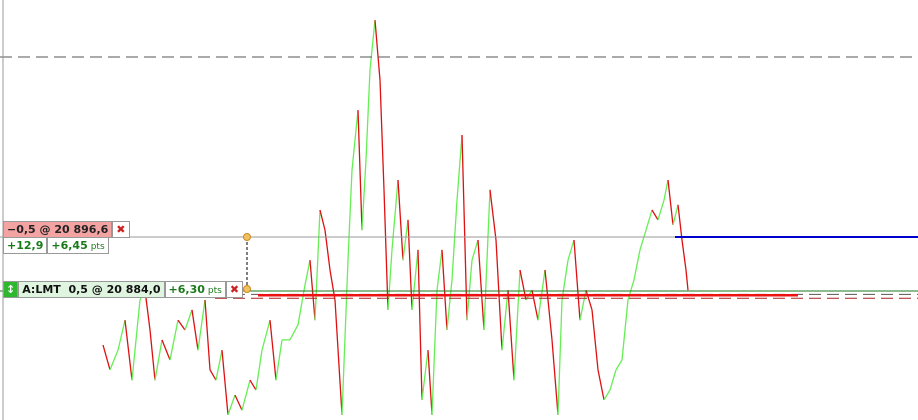  I want to click on short-order: −0,5 @ 20 896,6 ✖, so click(66, 229).